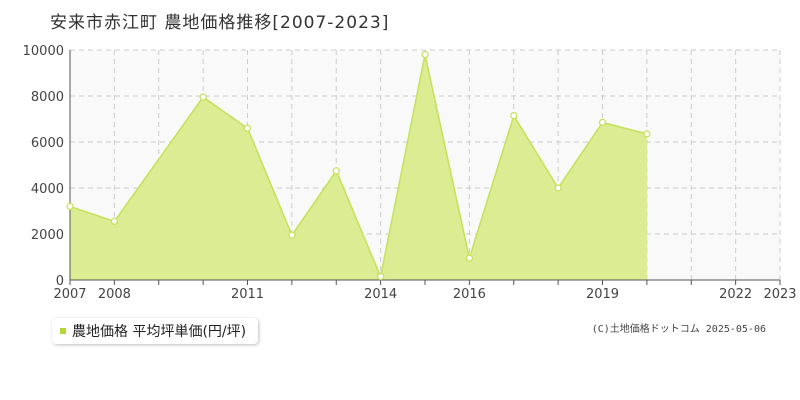  I want to click on y-tick-label: 4000, so click(47, 189).